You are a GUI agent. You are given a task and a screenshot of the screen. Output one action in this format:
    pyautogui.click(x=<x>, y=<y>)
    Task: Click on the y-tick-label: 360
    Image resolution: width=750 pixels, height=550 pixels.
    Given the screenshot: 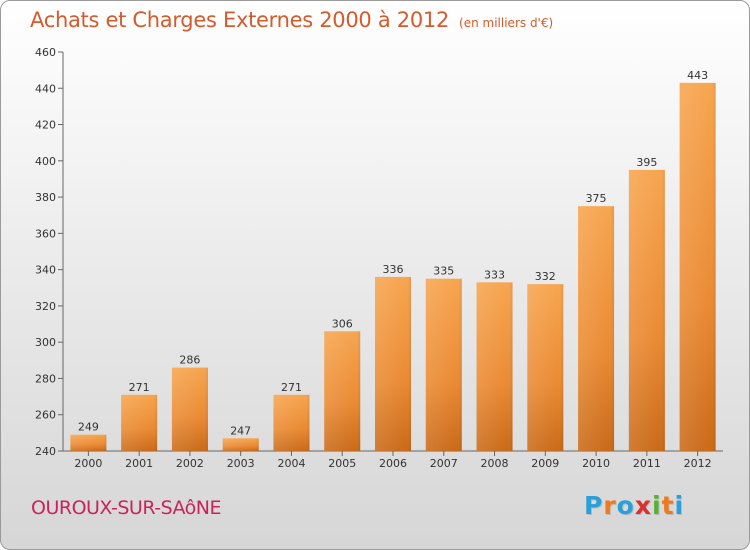 What is the action you would take?
    pyautogui.click(x=45, y=233)
    